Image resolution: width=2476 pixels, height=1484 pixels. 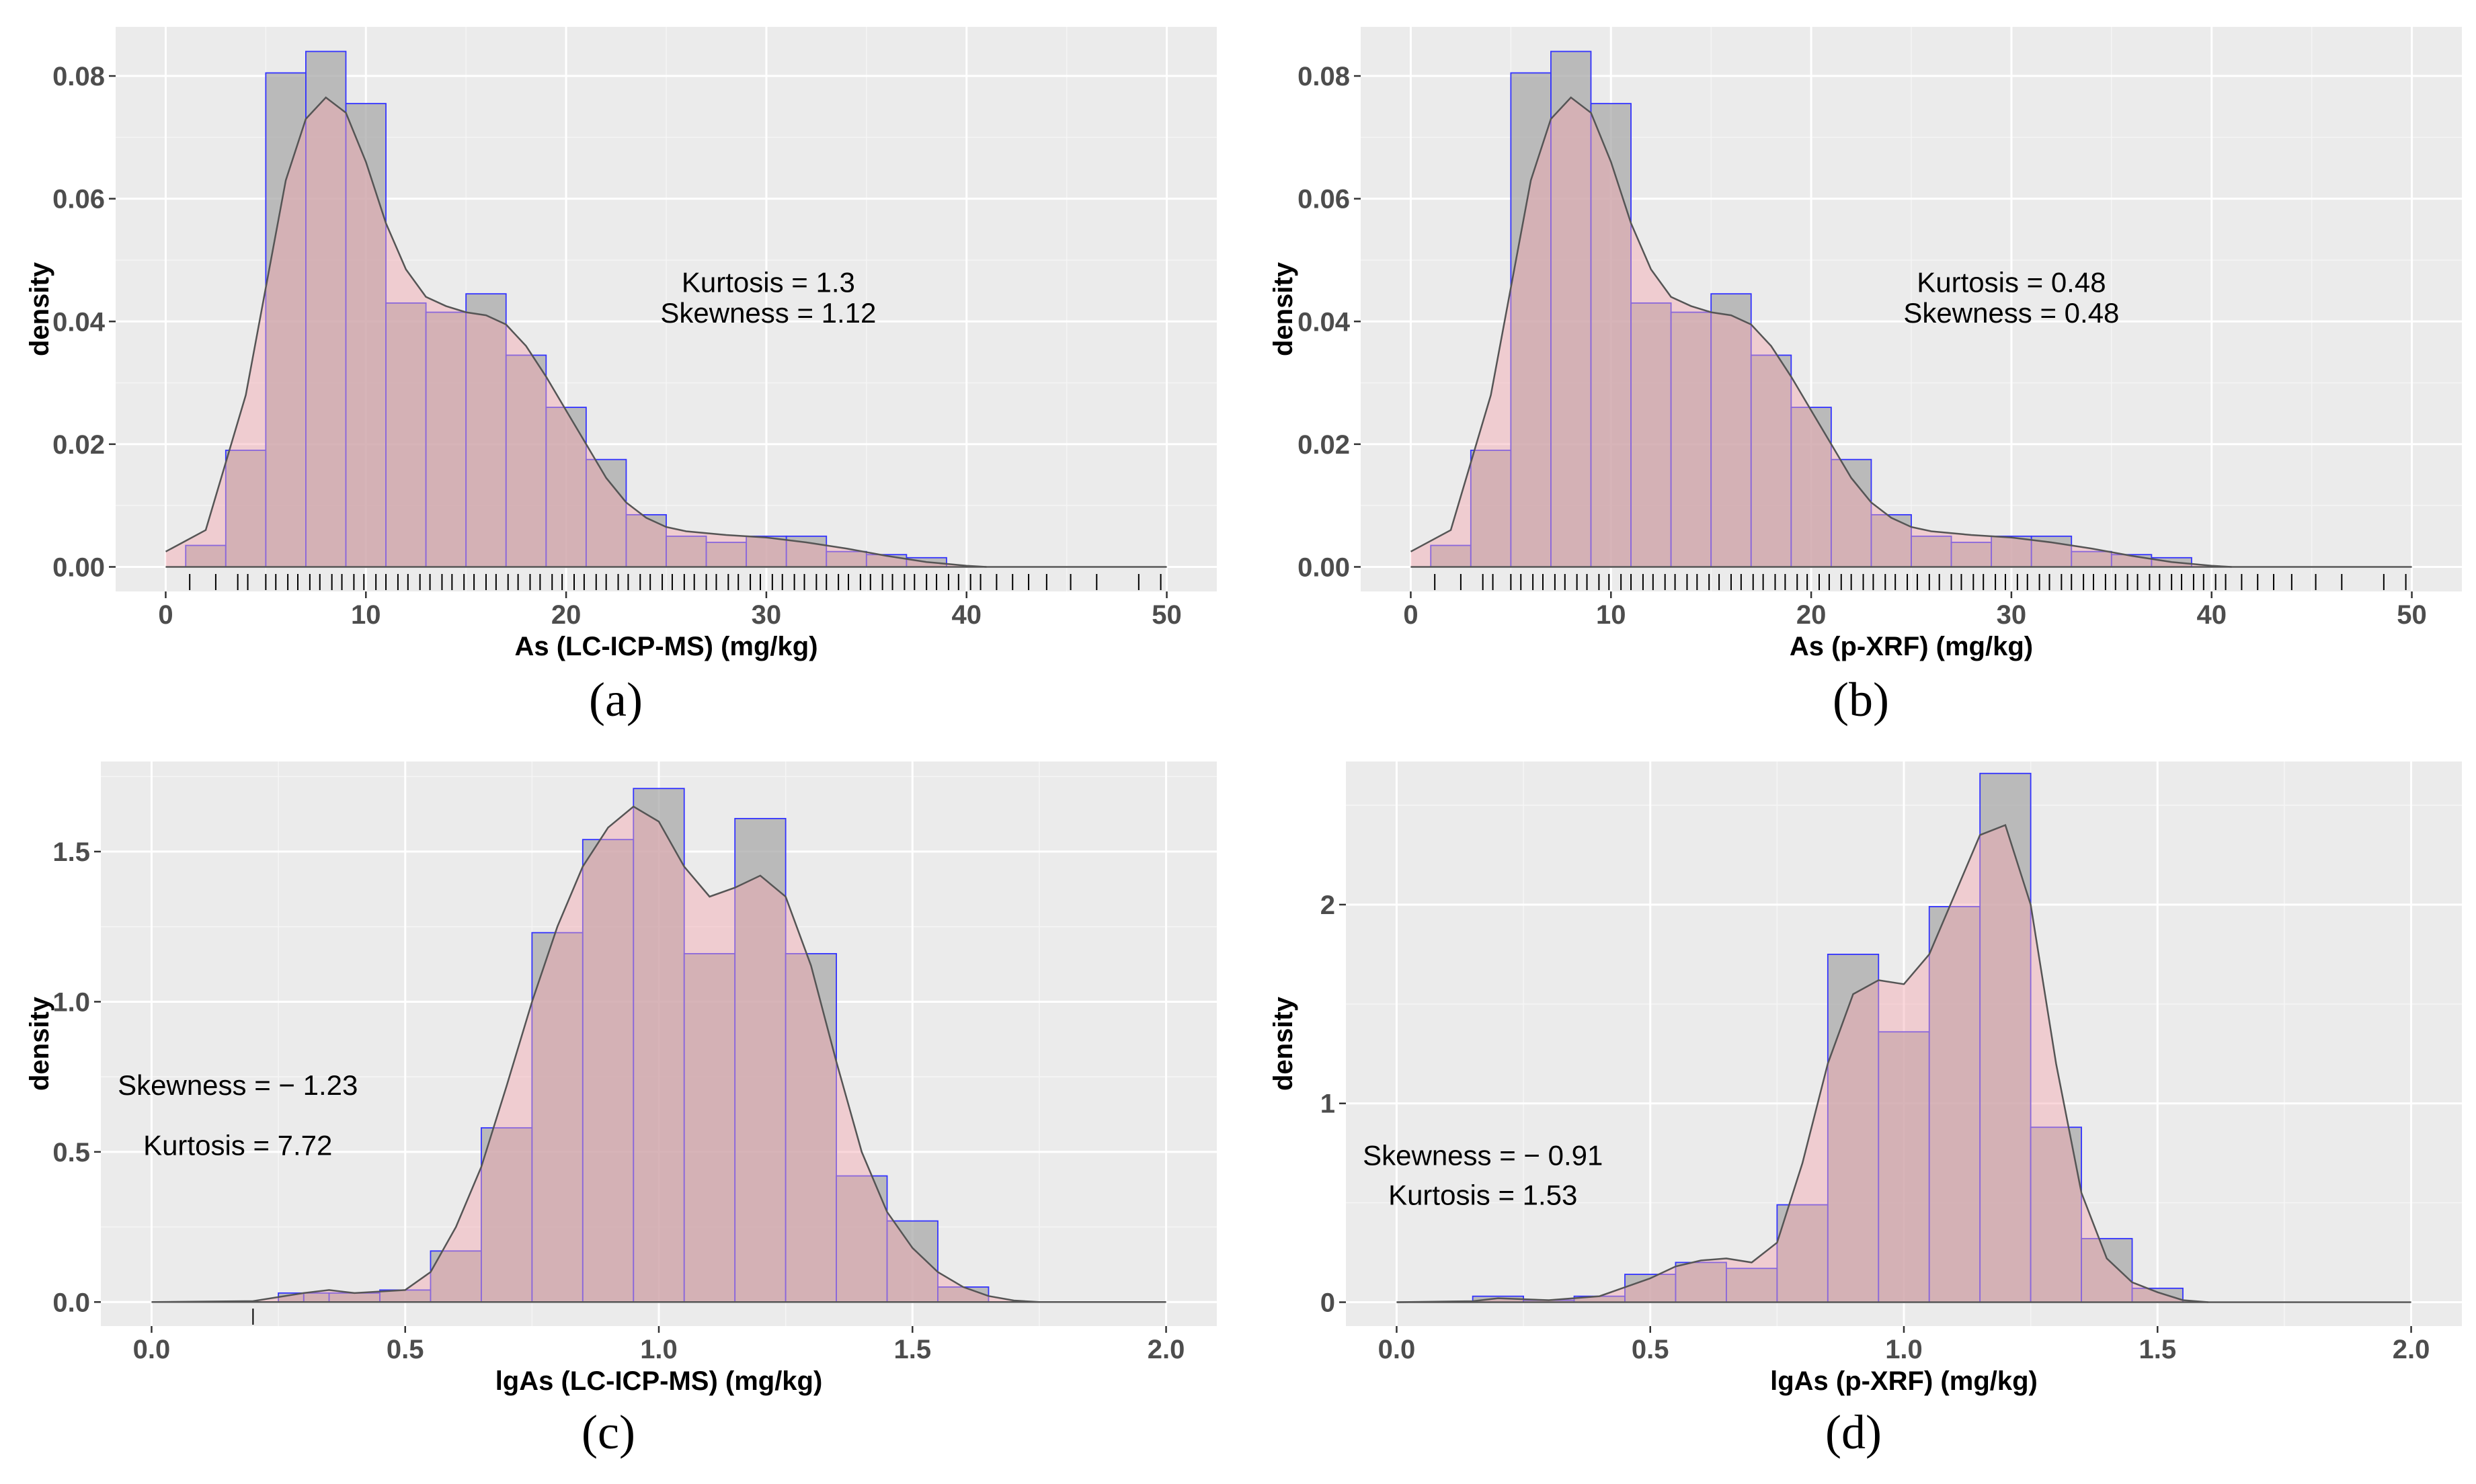 I want to click on stat-annotation: Kurtosis = 1.3, so click(x=768, y=282).